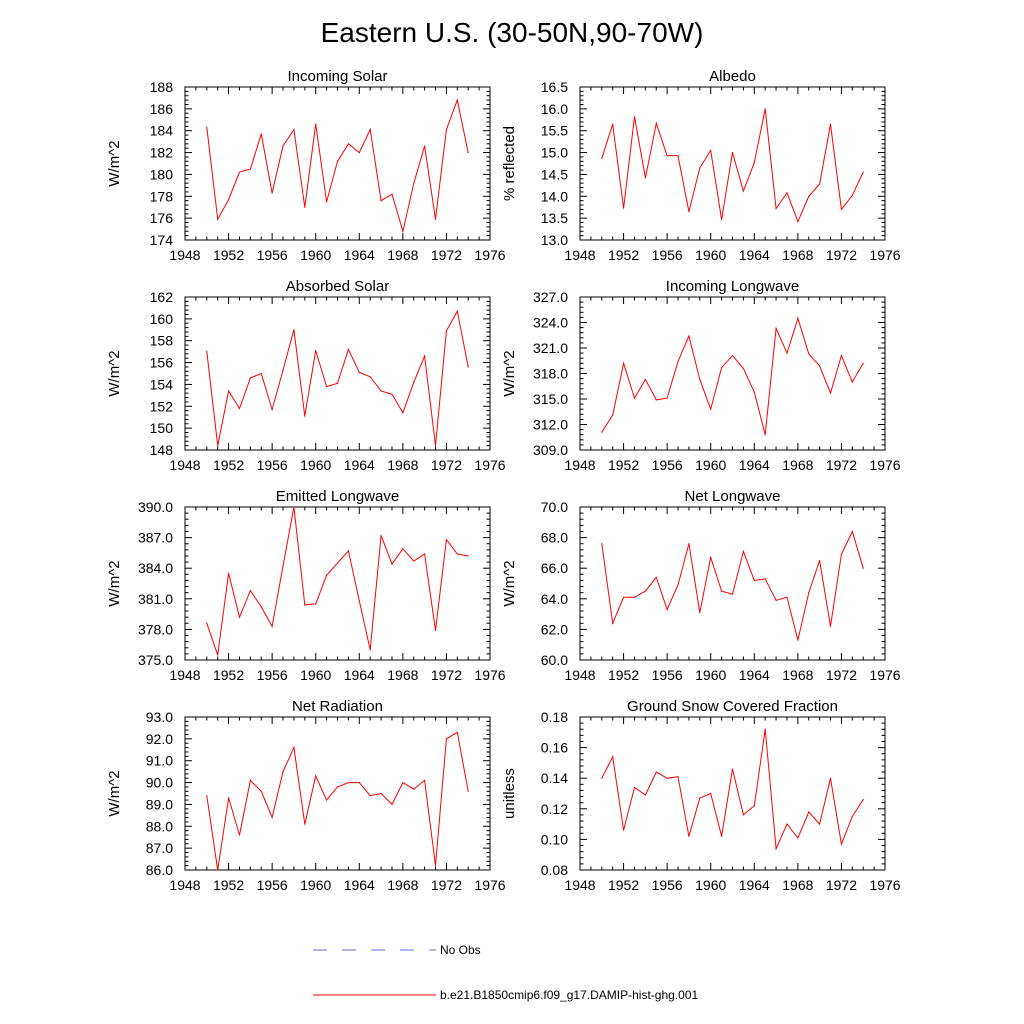 The image size is (1024, 1024). What do you see at coordinates (162, 131) in the screenshot?
I see `y-tick-label: 184` at bounding box center [162, 131].